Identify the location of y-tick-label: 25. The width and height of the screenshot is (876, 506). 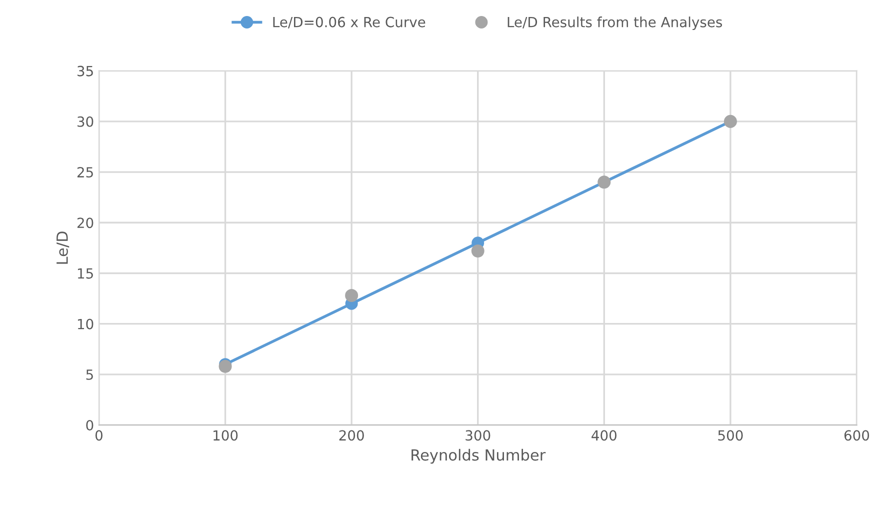
(85, 172).